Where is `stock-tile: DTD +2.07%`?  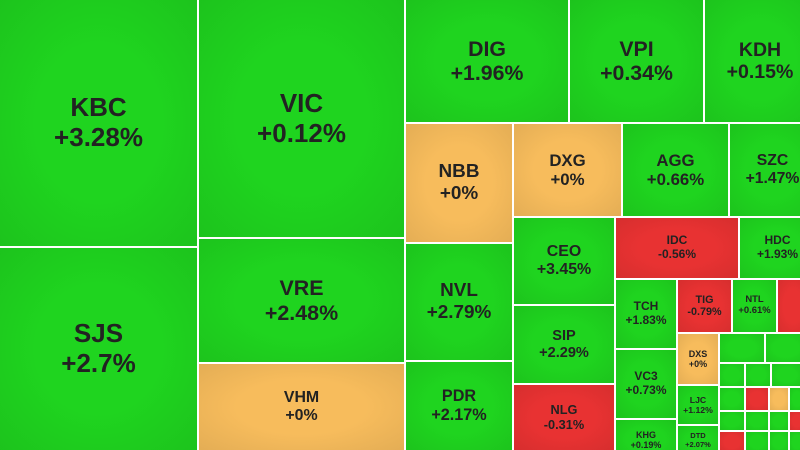 stock-tile: DTD +2.07% is located at coordinates (698, 438).